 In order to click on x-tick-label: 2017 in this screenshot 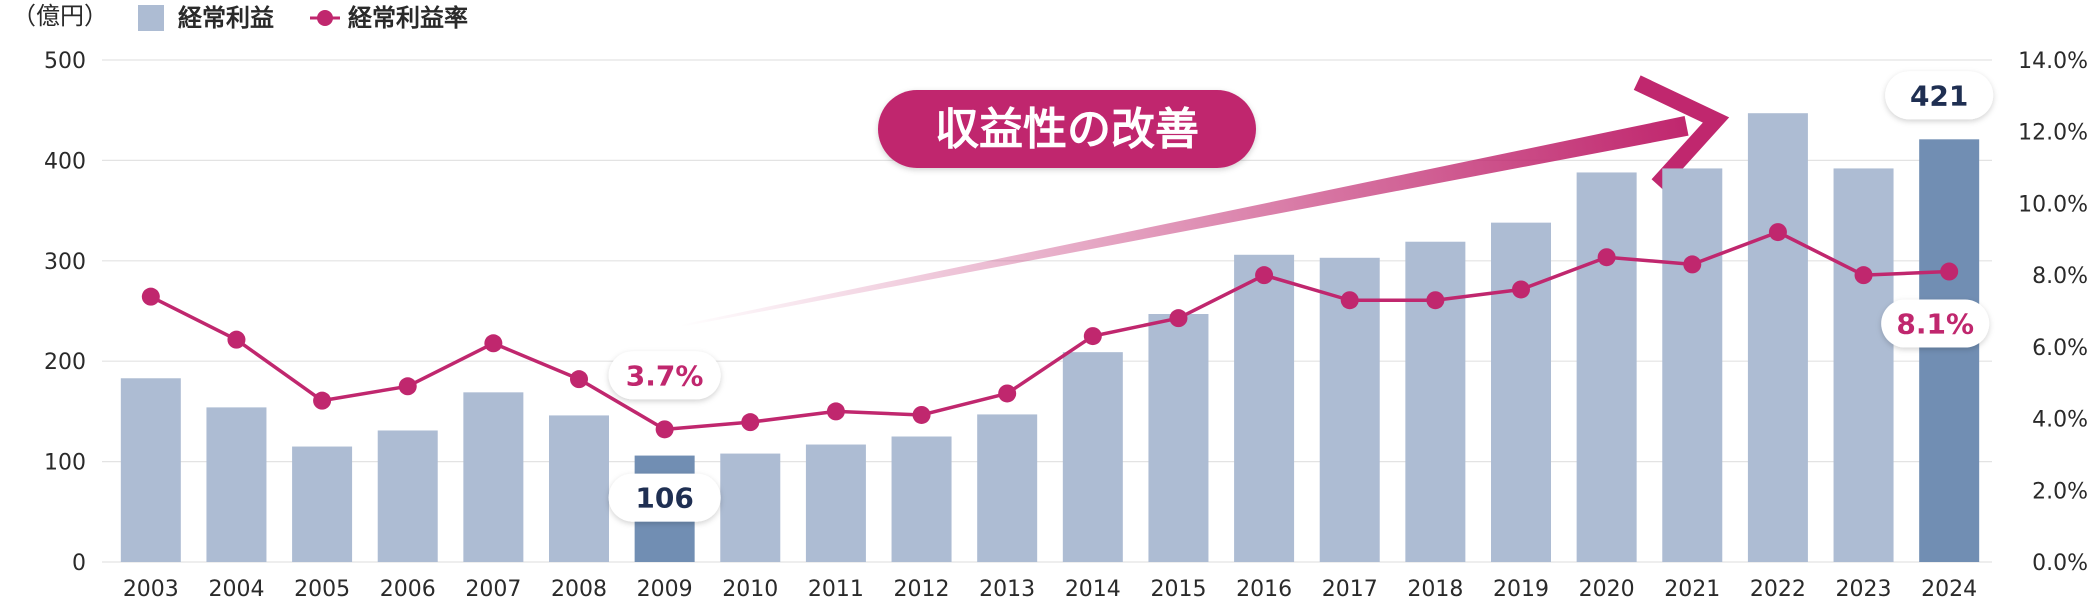, I will do `click(1350, 588)`.